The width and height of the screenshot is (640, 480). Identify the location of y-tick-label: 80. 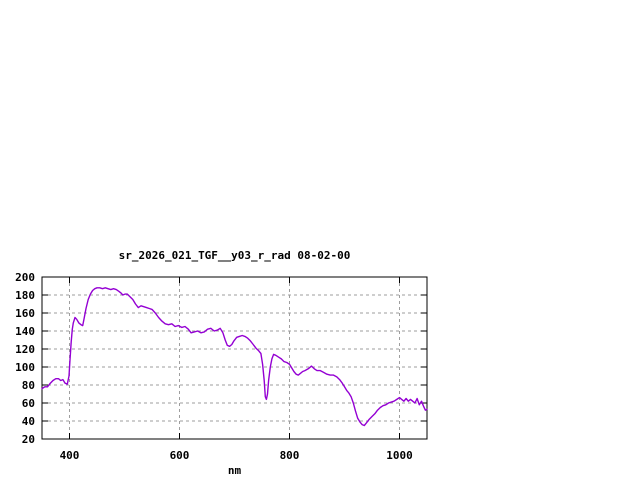
(28, 385).